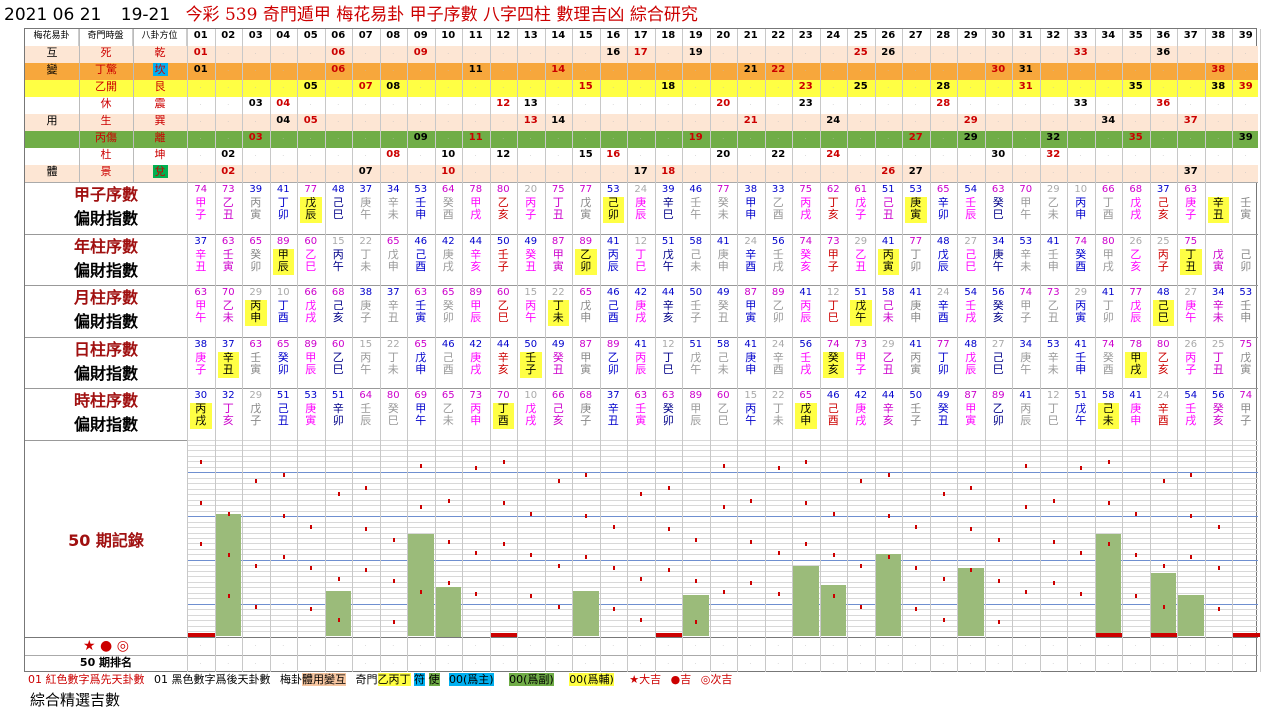 The image size is (1280, 720). What do you see at coordinates (448, 154) in the screenshot?
I see `palace-number: 10` at bounding box center [448, 154].